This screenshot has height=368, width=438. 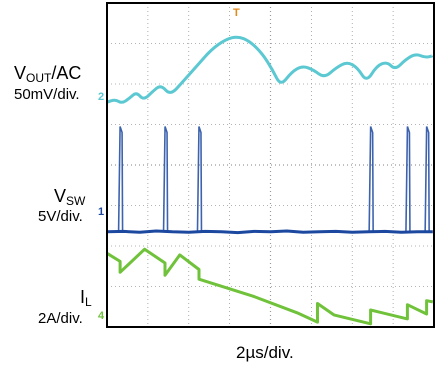 I want to click on il-channel-label: IL, so click(x=86, y=298).